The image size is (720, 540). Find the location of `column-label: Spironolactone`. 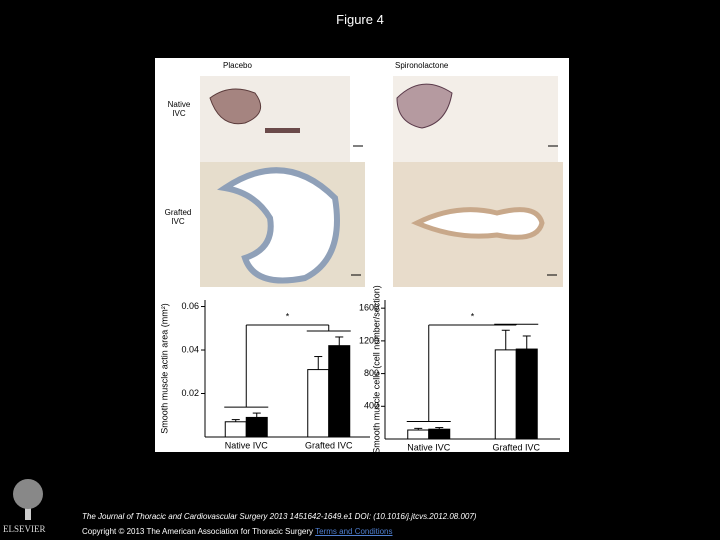

column-label: Spironolactone is located at coordinates (422, 65).